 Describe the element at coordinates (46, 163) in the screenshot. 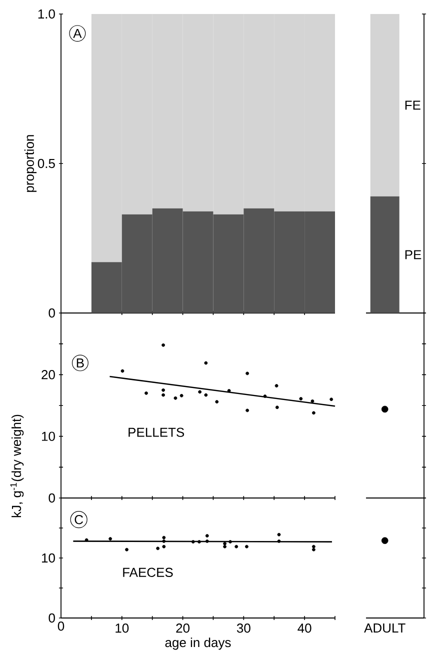

I see `y-tick-label: 0.5` at that location.